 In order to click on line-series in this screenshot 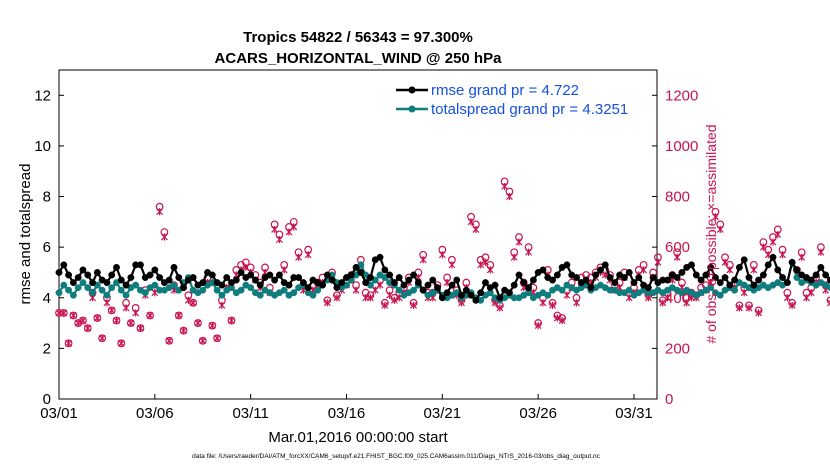, I will do `click(442, 278)`.